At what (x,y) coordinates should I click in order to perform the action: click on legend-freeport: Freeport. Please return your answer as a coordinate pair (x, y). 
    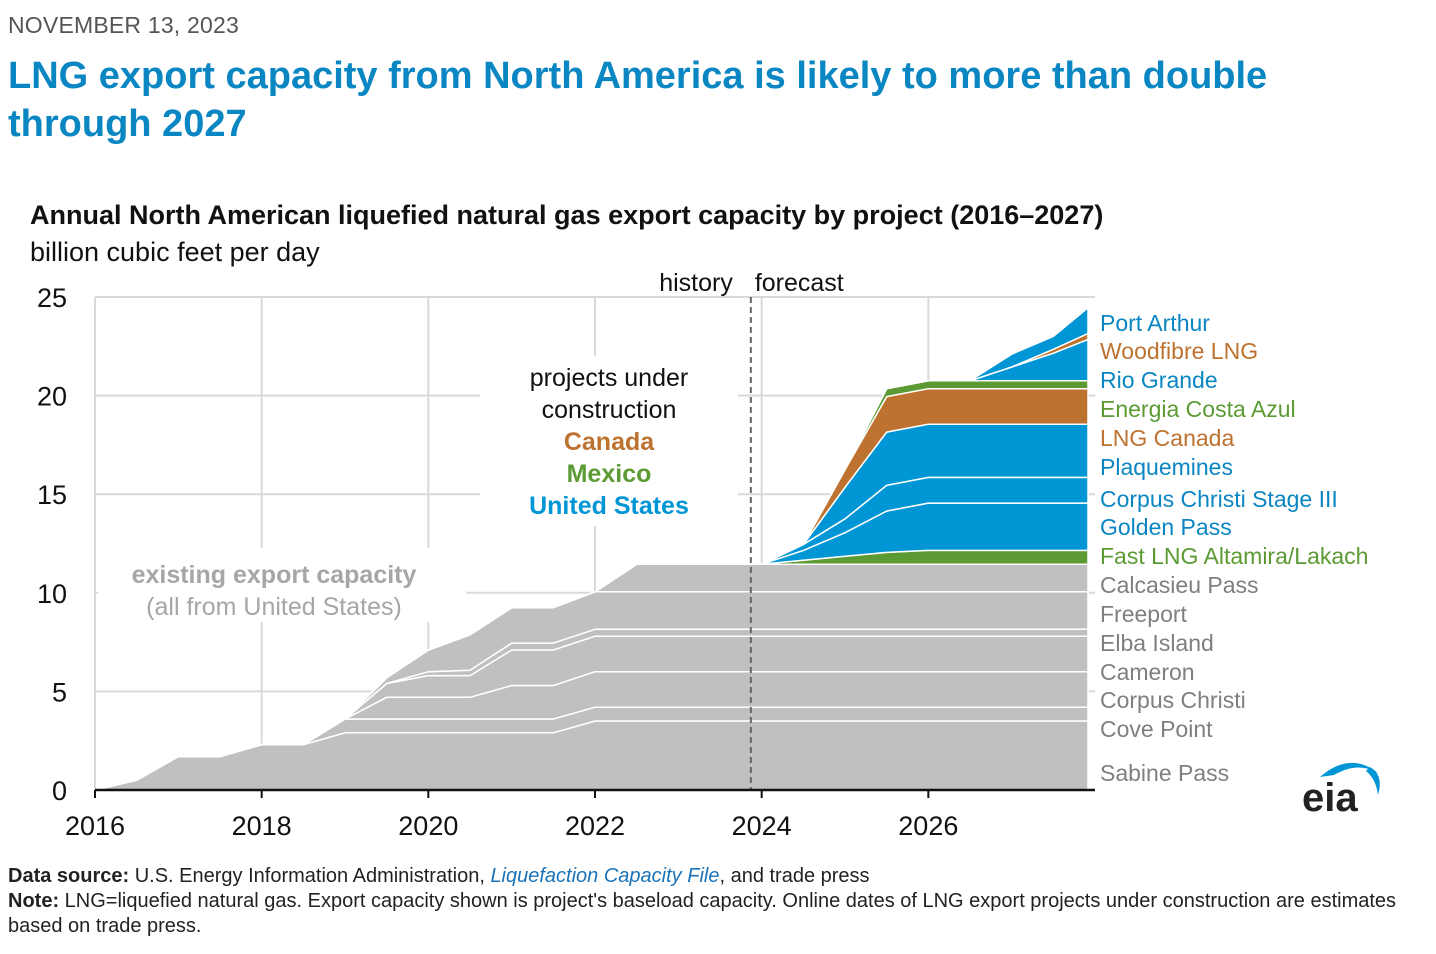
    Looking at the image, I should click on (1144, 614).